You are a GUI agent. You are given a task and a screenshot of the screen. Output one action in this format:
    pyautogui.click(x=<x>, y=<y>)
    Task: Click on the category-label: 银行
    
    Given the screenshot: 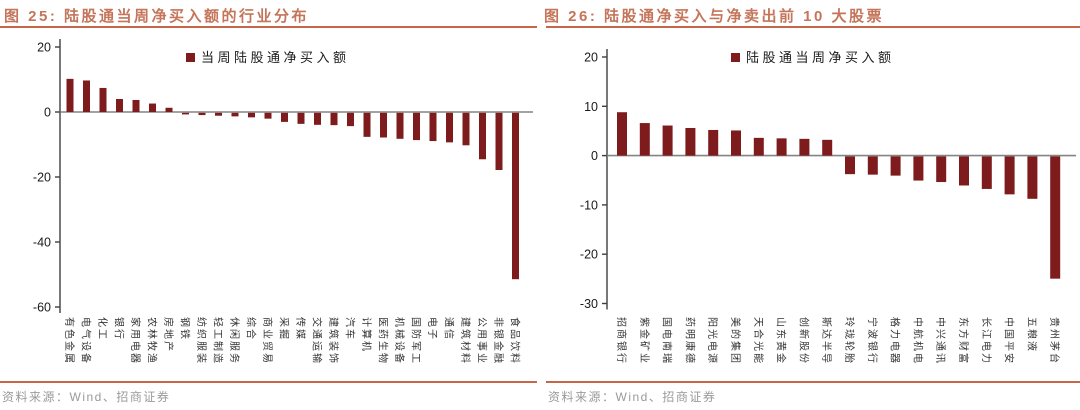 What is the action you would take?
    pyautogui.click(x=119, y=329)
    